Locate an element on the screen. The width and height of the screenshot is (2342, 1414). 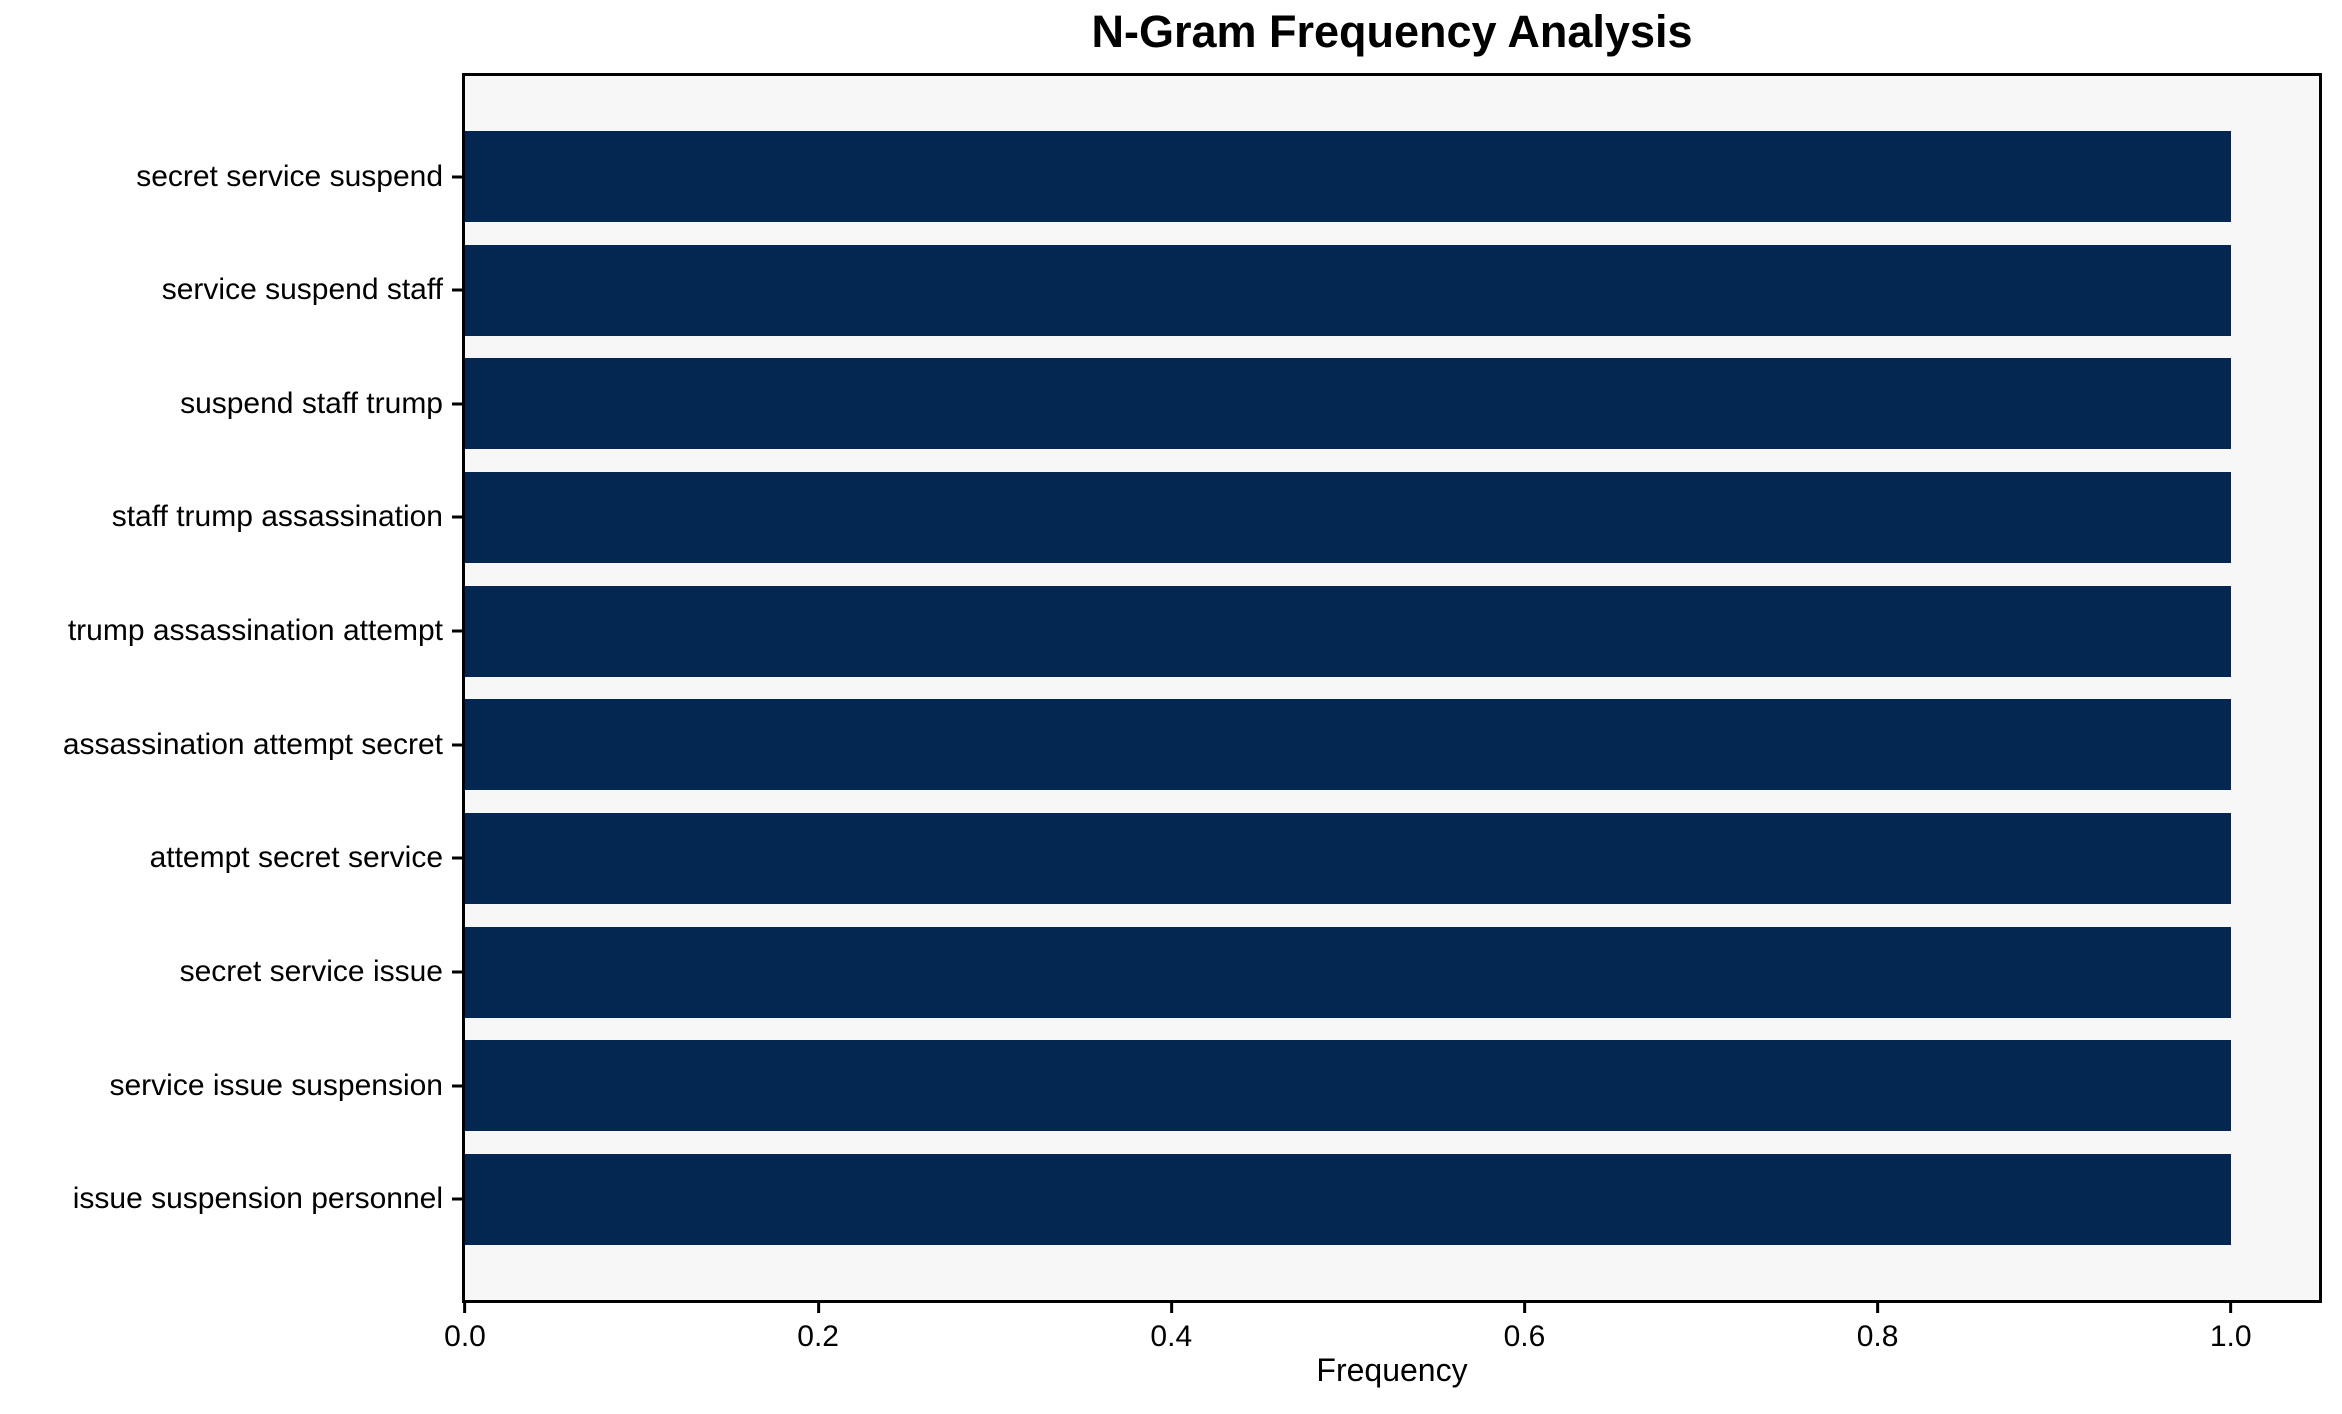
bar-row: assassination attempt secret is located at coordinates (1191, 745).